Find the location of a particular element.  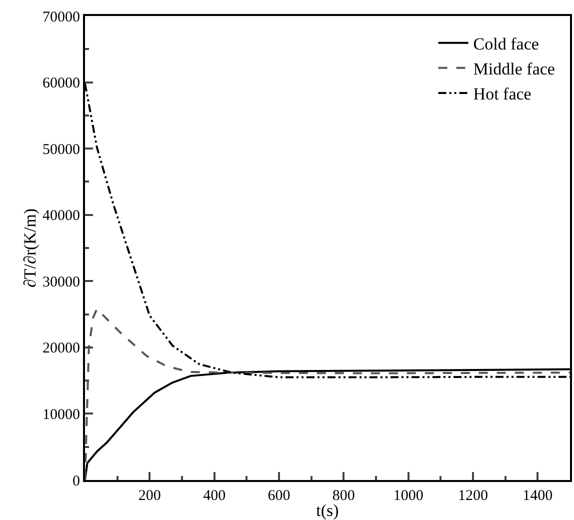

x-tick-label: 1400 is located at coordinates (537, 496).